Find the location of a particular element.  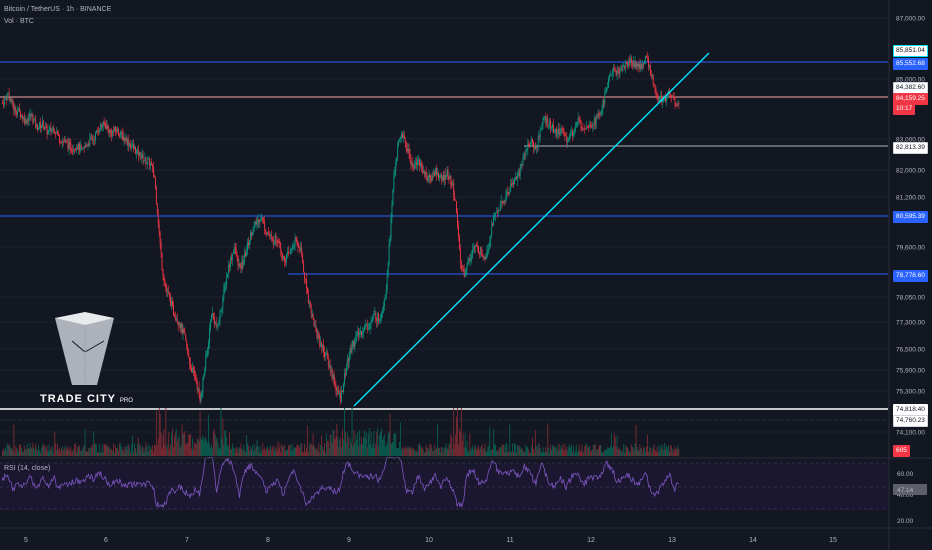

price-tick-label: 85,000.00 is located at coordinates (910, 80).